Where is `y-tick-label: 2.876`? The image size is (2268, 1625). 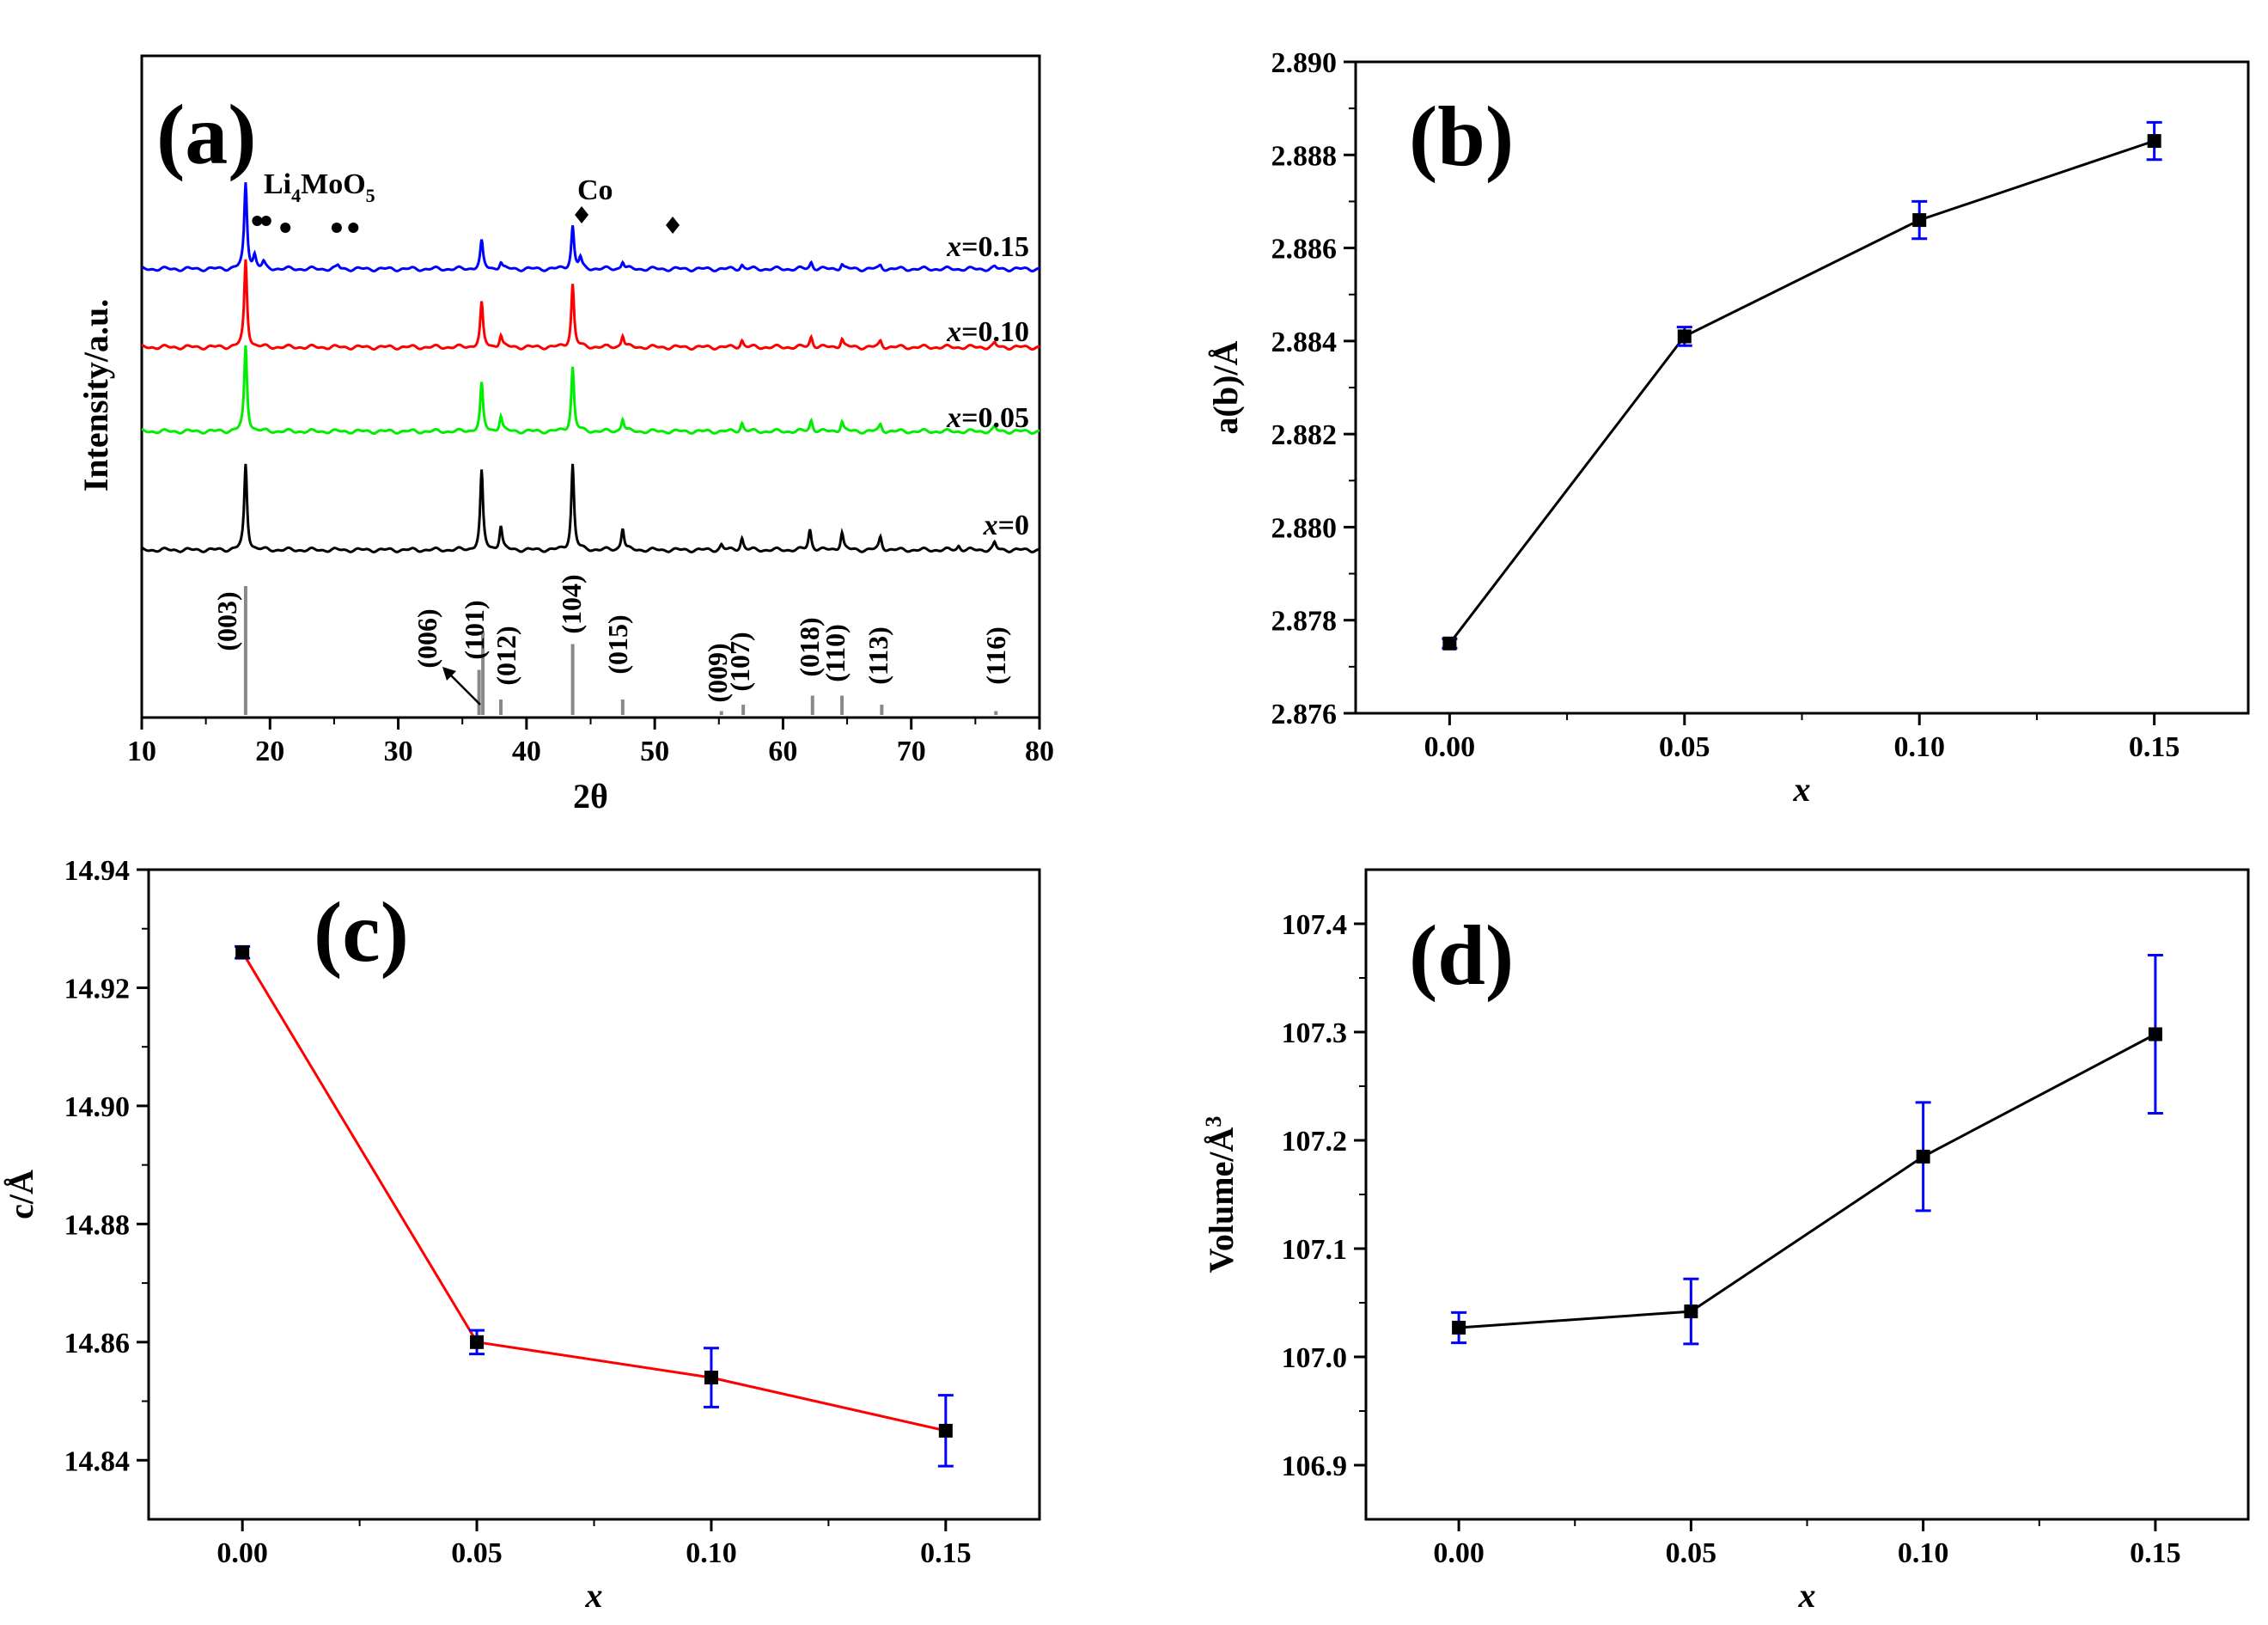
y-tick-label: 2.876 is located at coordinates (1304, 714).